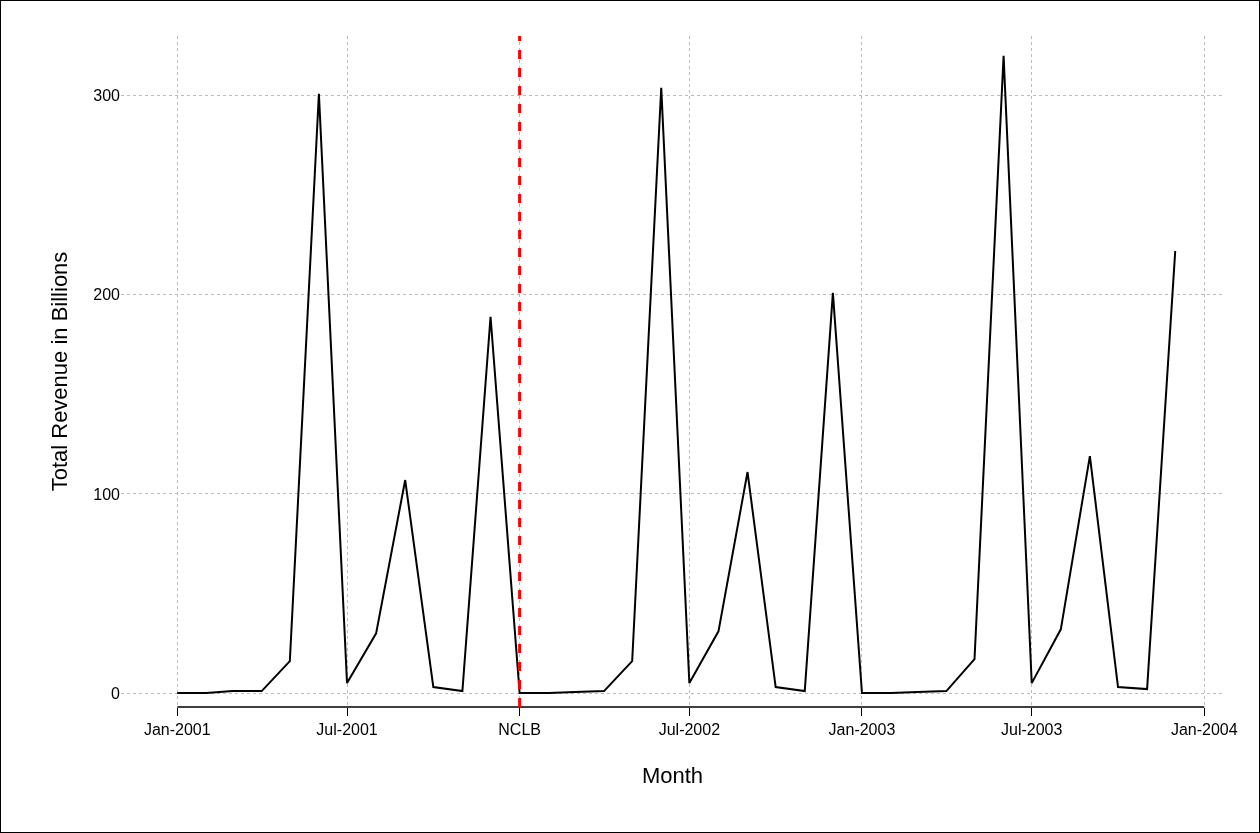 The height and width of the screenshot is (833, 1260). I want to click on x-tick-label: Jul-2003, so click(1032, 730).